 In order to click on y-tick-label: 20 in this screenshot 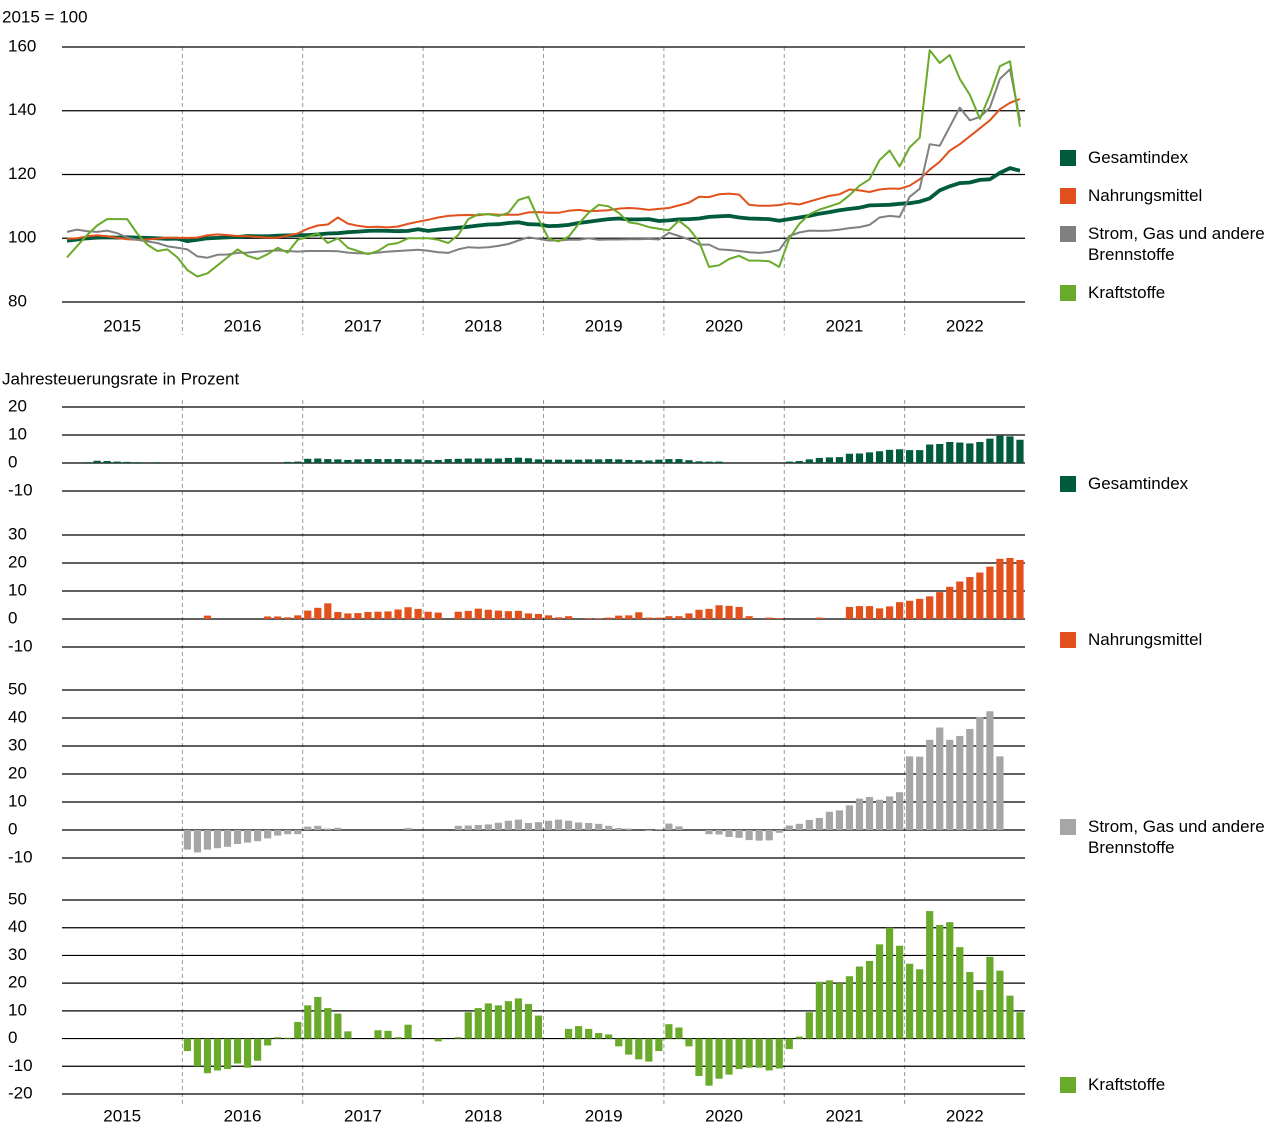, I will do `click(17, 982)`.